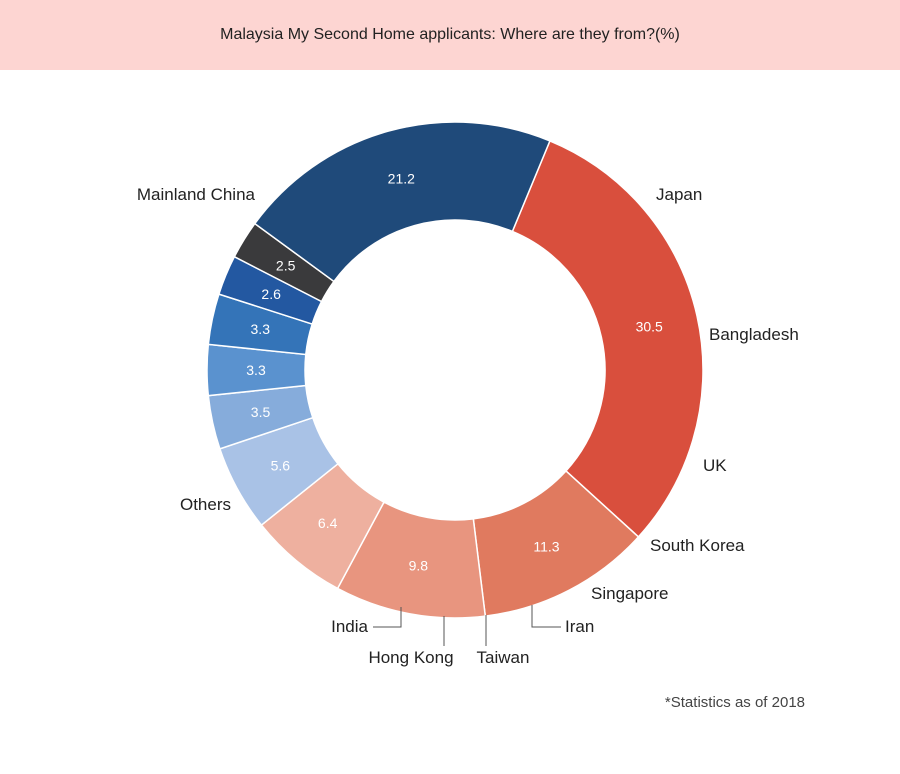 The image size is (900, 774). I want to click on category-label-singapore: Singapore, so click(630, 593).